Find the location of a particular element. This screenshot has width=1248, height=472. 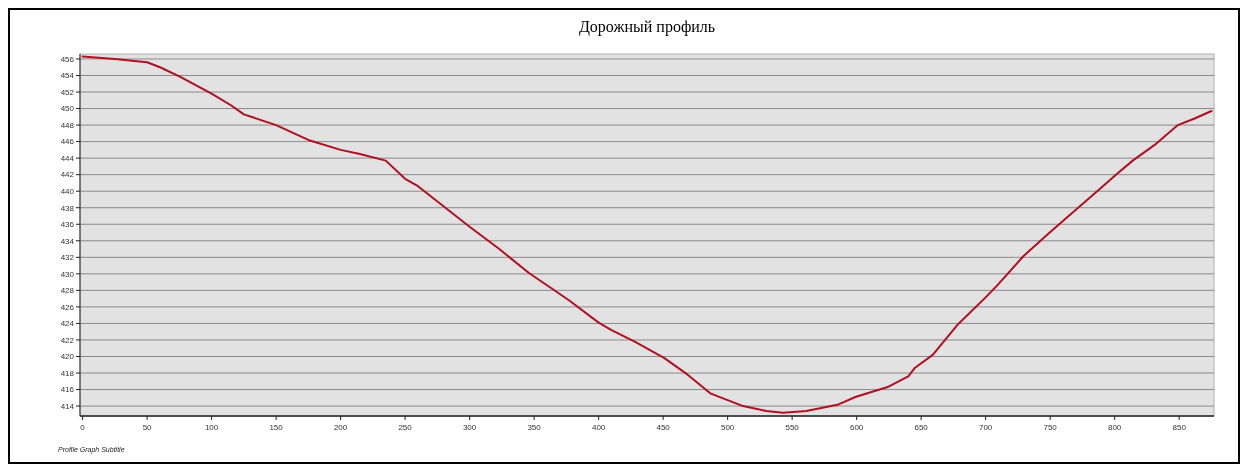

x-tick-label: 350 is located at coordinates (534, 427).